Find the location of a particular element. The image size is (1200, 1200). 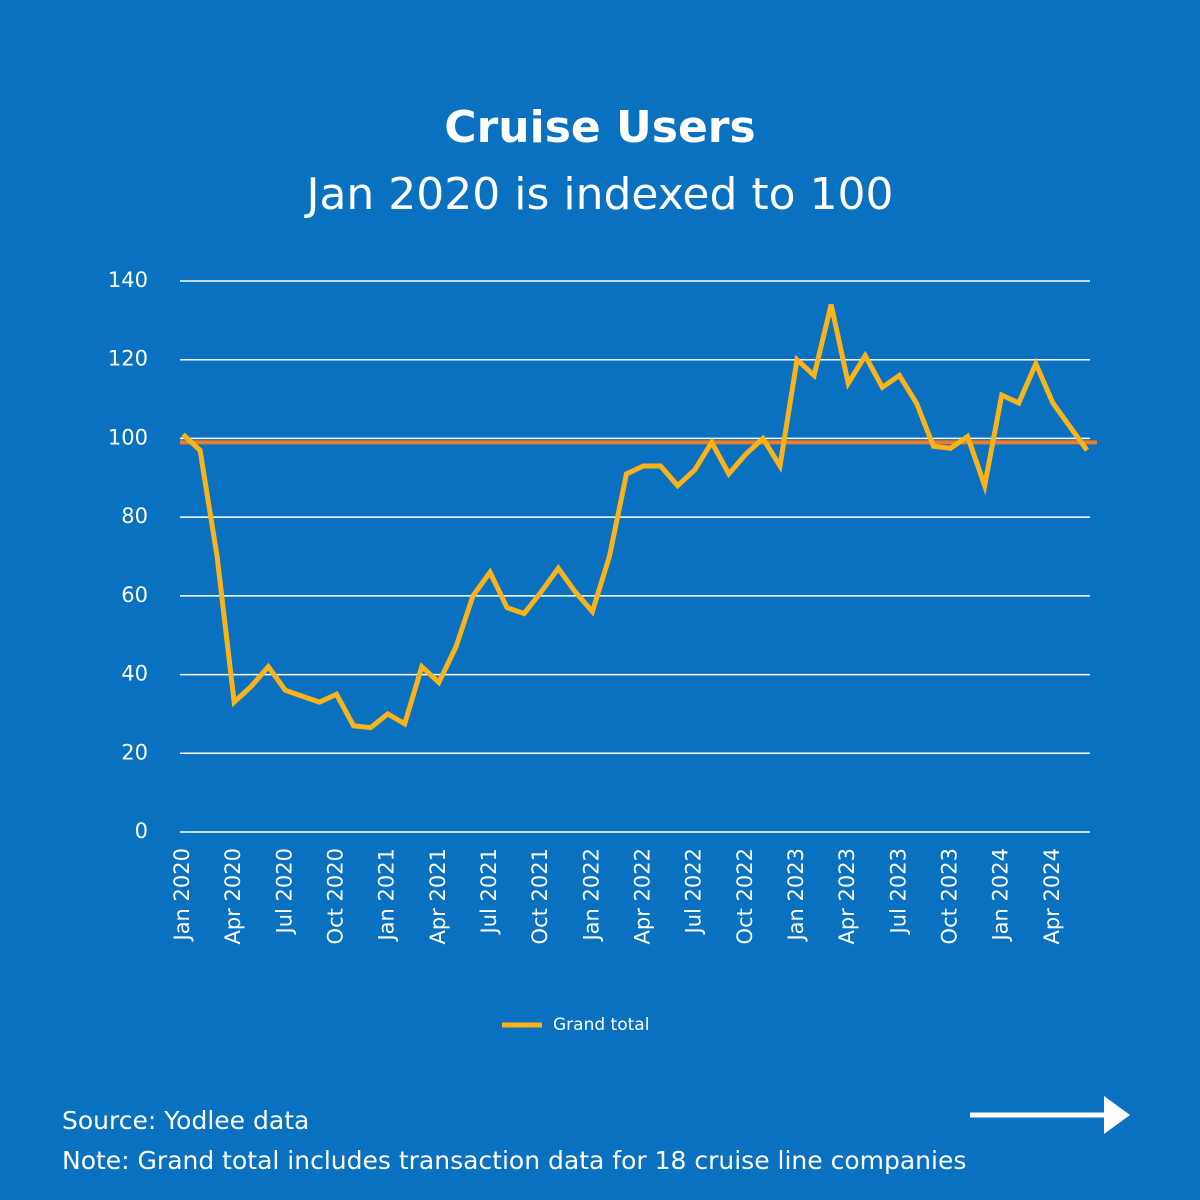

x-tick-label: Oct 2023 is located at coordinates (950, 896).